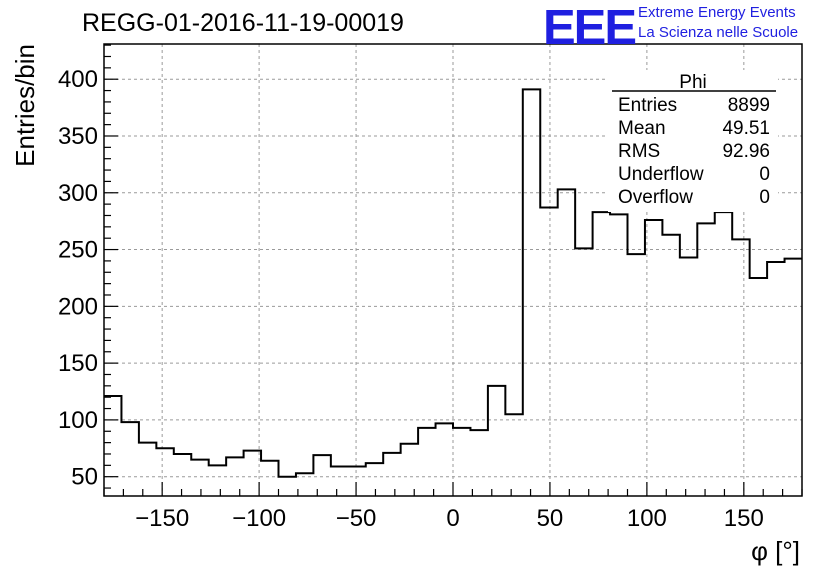 Image resolution: width=836 pixels, height=572 pixels. I want to click on x-tick-label: 50, so click(550, 518).